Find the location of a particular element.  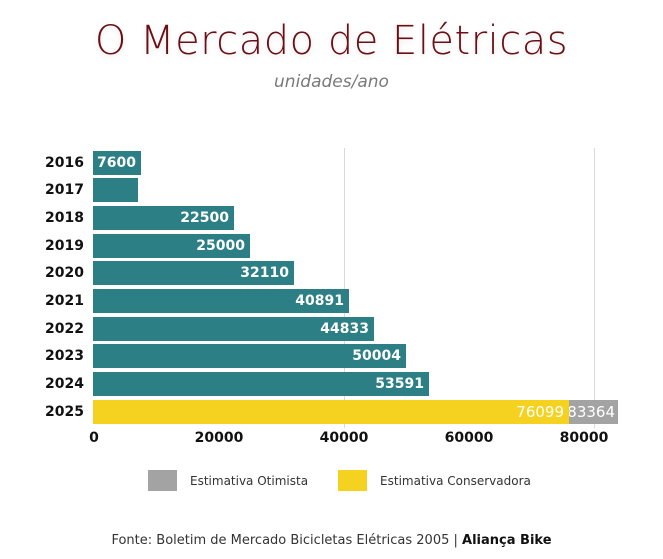

bar-value: 53591 is located at coordinates (399, 384).